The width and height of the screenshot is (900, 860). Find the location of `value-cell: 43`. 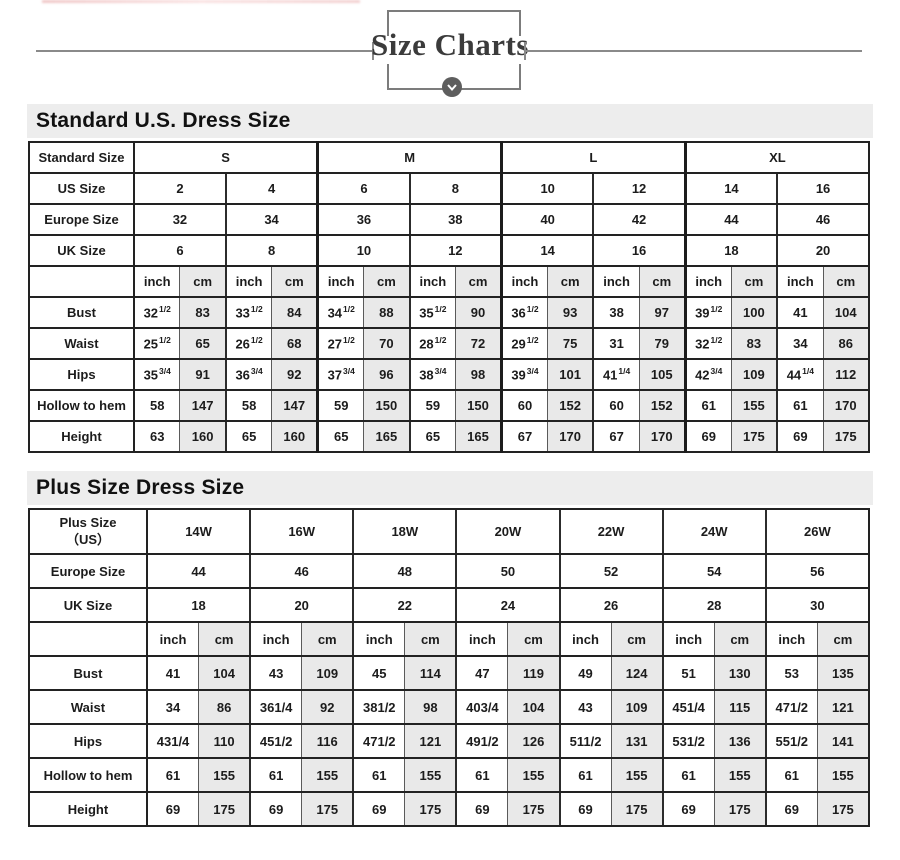

value-cell: 43 is located at coordinates (585, 707).